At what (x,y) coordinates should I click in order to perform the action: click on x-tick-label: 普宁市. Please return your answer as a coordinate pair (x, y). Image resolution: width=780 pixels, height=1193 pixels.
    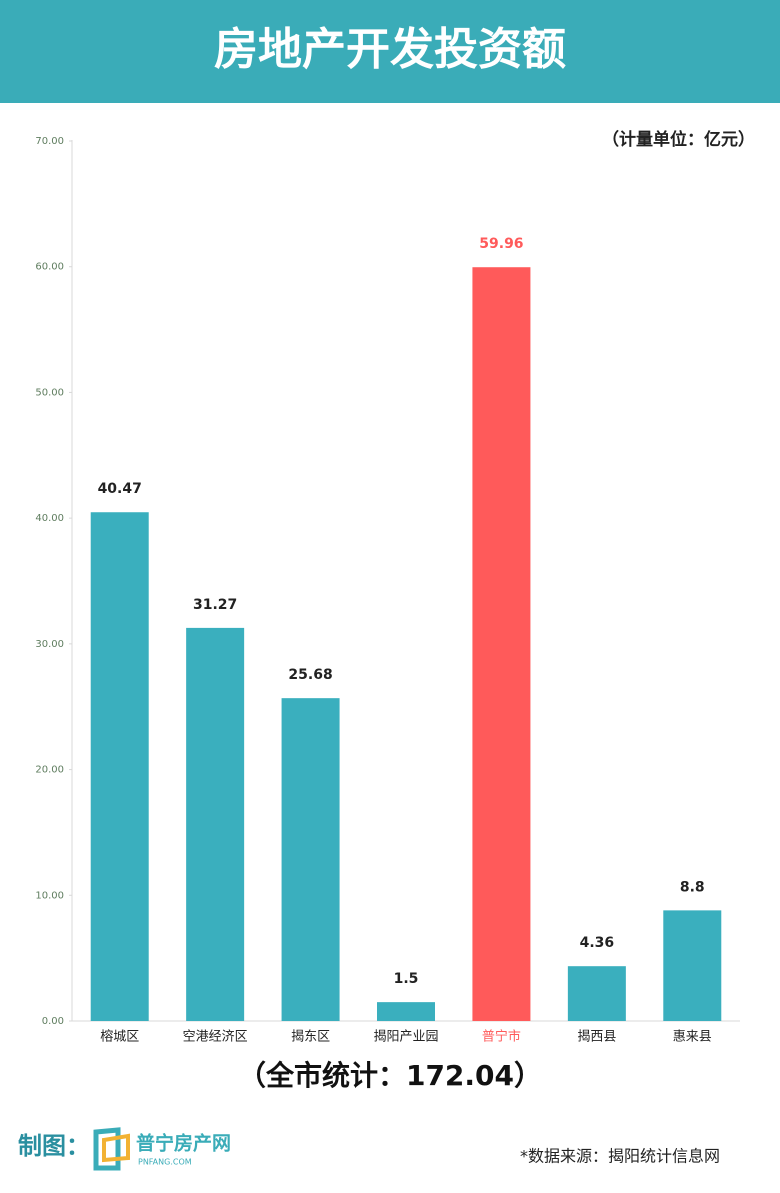
    Looking at the image, I should click on (501, 1037).